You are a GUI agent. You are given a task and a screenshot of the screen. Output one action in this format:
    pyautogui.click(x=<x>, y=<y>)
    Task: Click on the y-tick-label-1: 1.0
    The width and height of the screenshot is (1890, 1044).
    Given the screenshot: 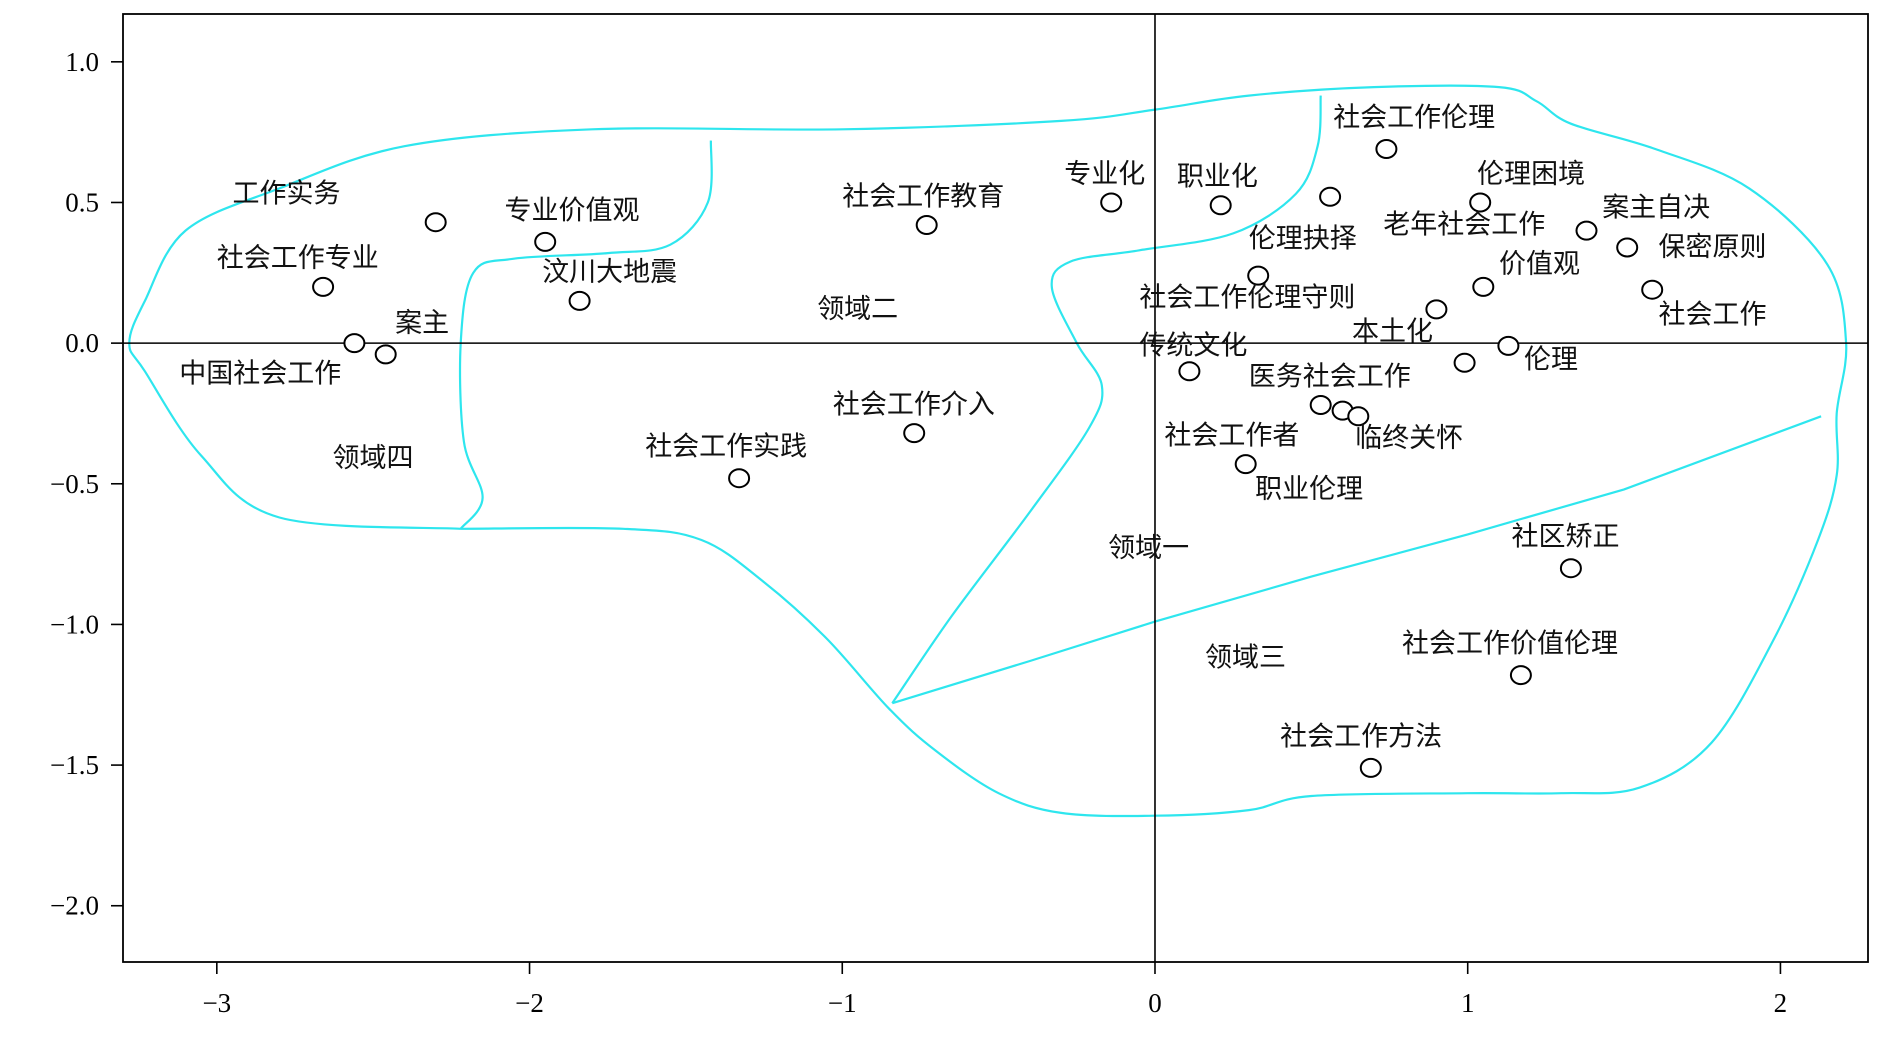 What is the action you would take?
    pyautogui.click(x=82, y=62)
    